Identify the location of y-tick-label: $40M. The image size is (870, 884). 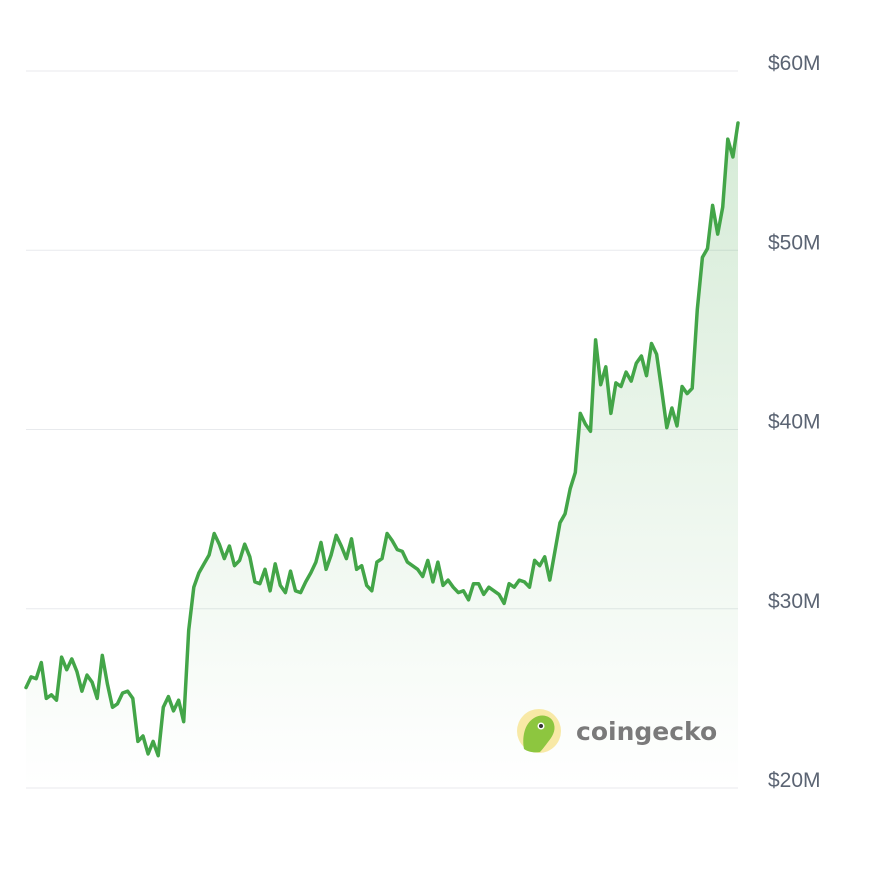
(794, 422).